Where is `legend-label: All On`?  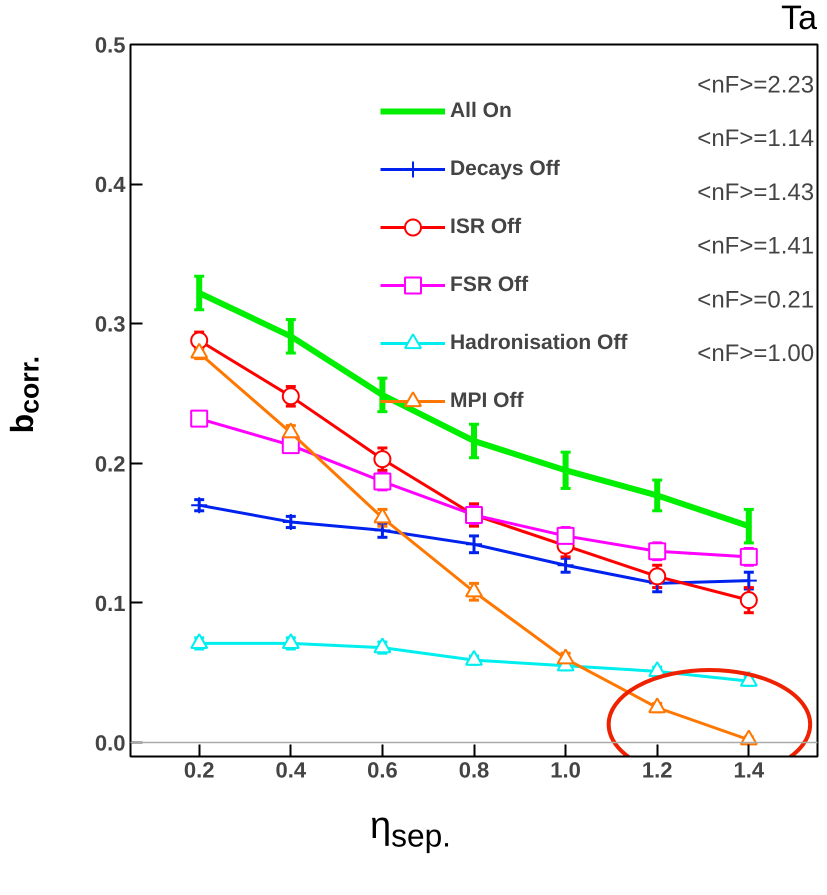
legend-label: All On is located at coordinates (481, 111).